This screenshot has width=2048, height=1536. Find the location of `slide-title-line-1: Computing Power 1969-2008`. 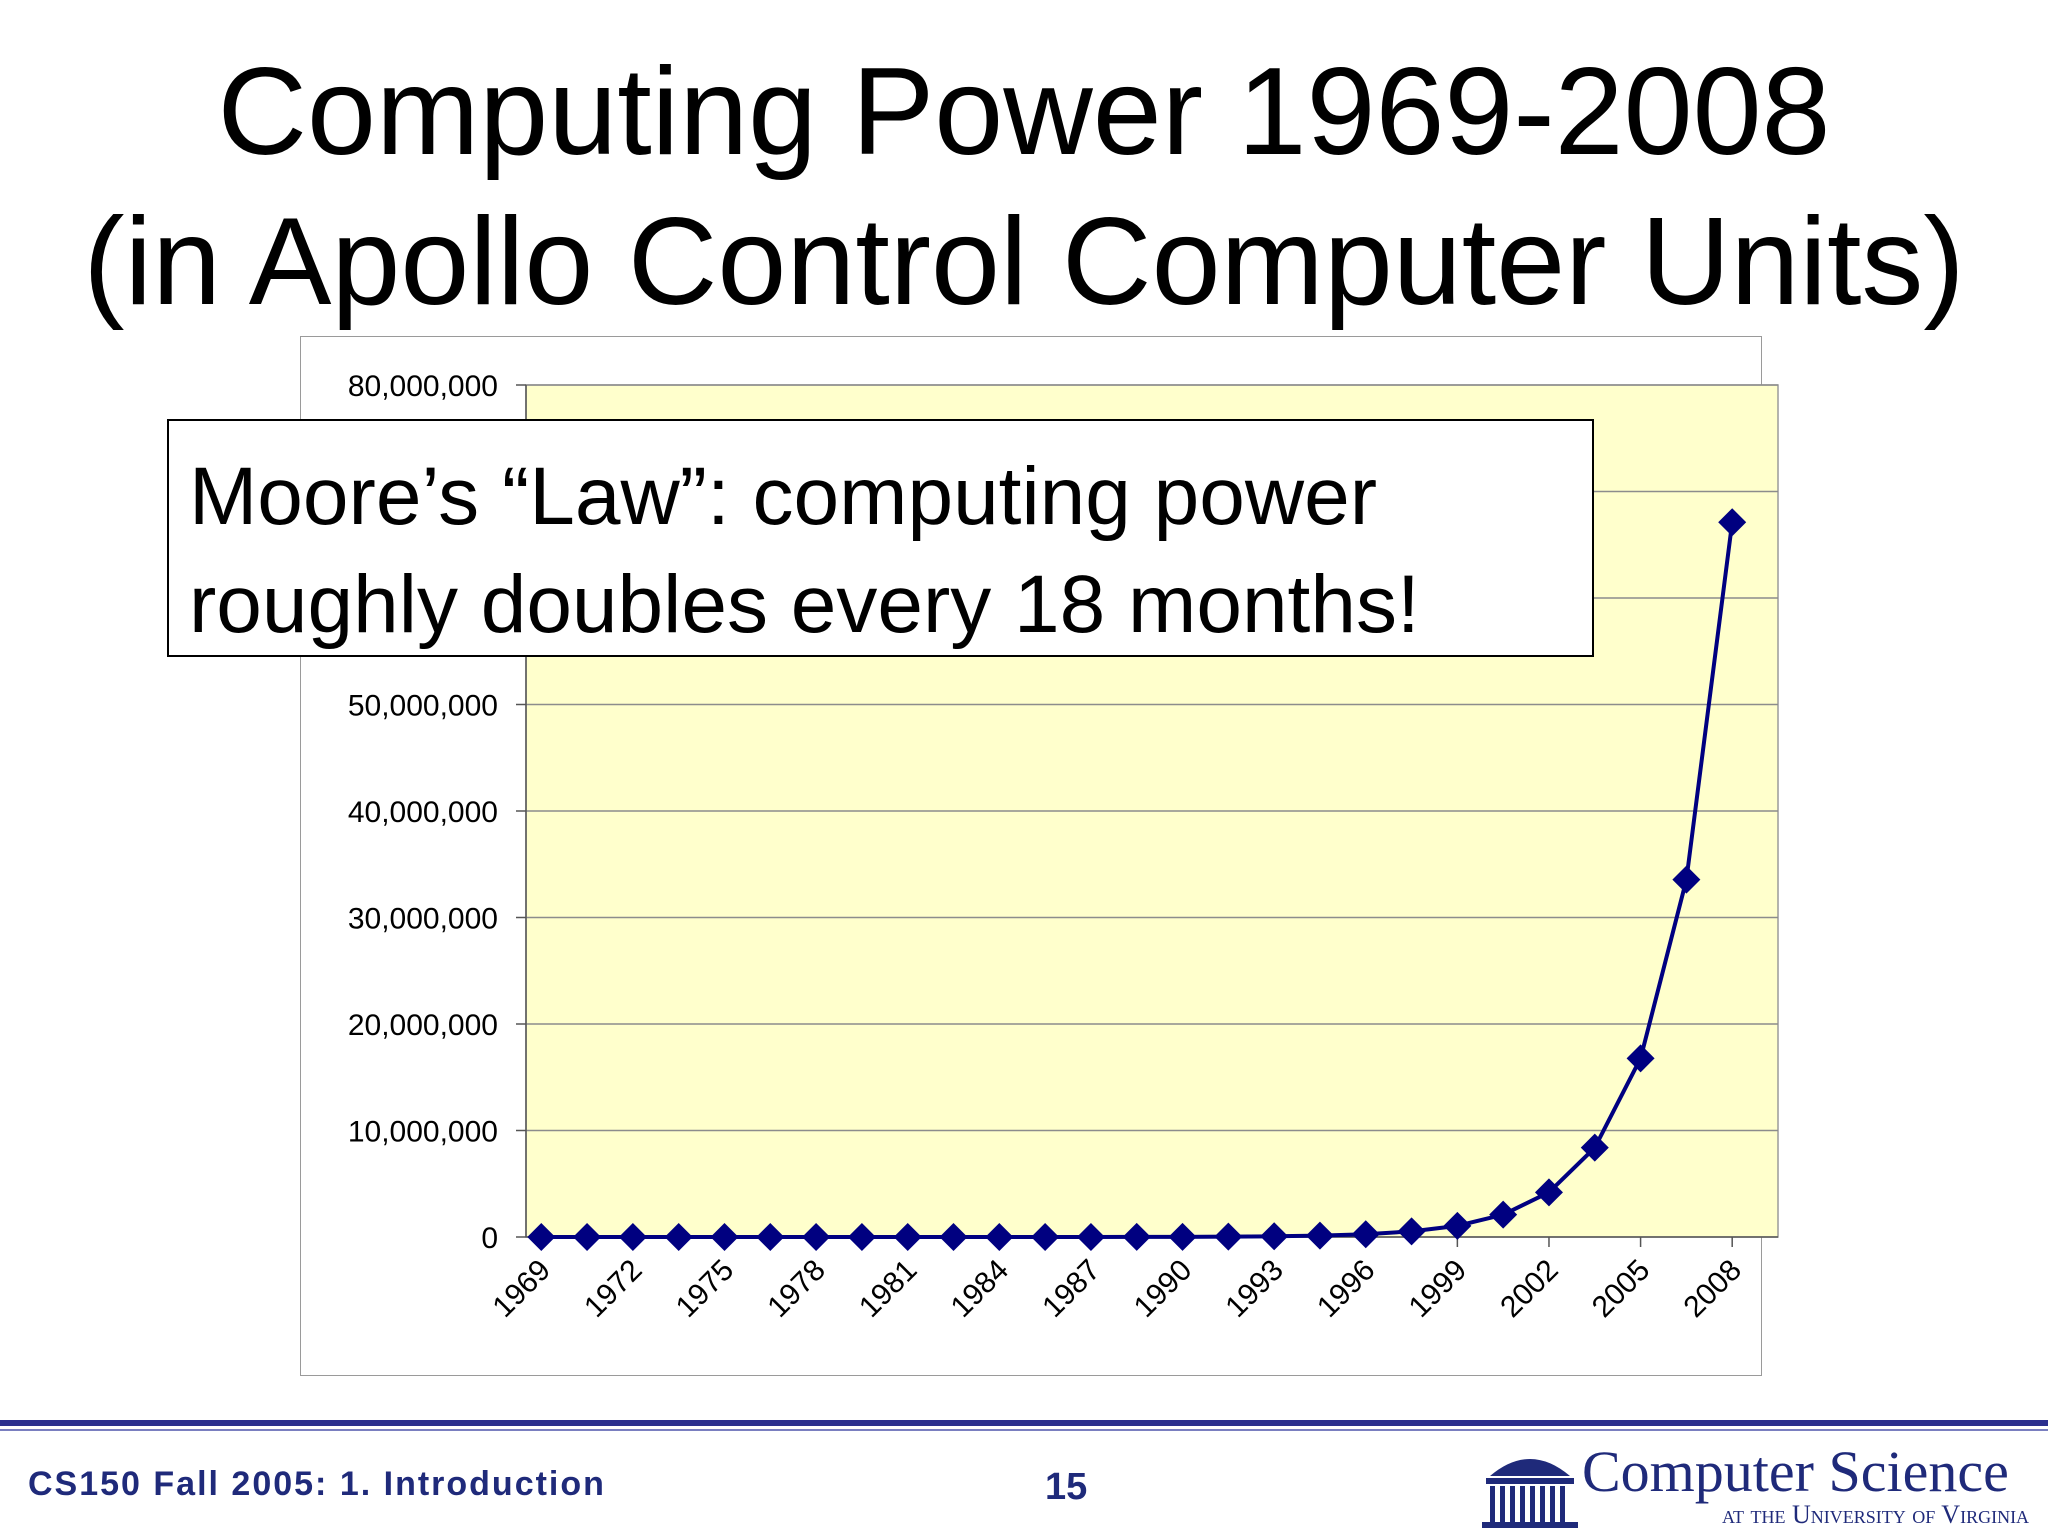

slide-title-line-1: Computing Power 1969-2008 is located at coordinates (1024, 112).